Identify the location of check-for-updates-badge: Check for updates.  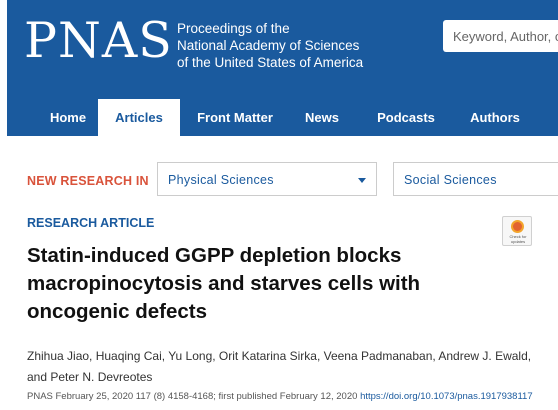
(517, 231).